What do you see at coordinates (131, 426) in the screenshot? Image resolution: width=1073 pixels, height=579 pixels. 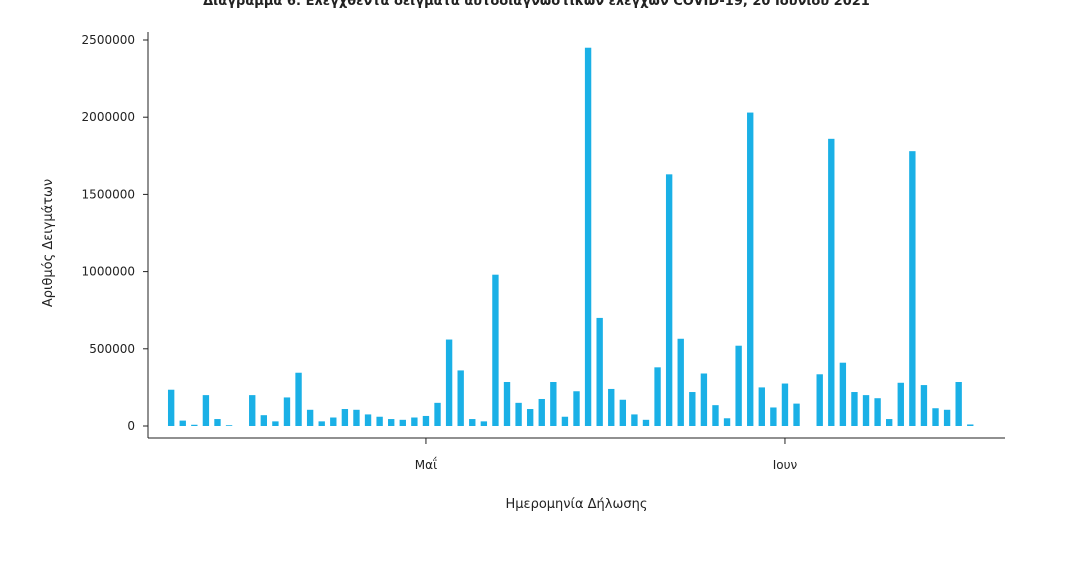 I see `y-tick-label: 0` at bounding box center [131, 426].